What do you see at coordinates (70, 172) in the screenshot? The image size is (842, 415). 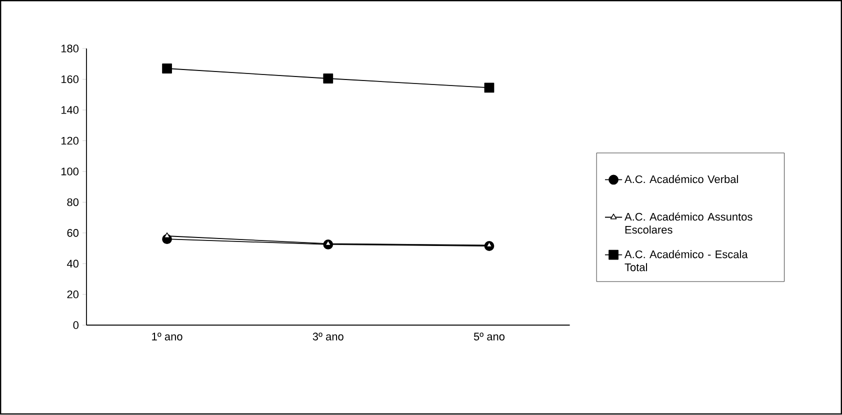 I see `y-tick-label: 100` at bounding box center [70, 172].